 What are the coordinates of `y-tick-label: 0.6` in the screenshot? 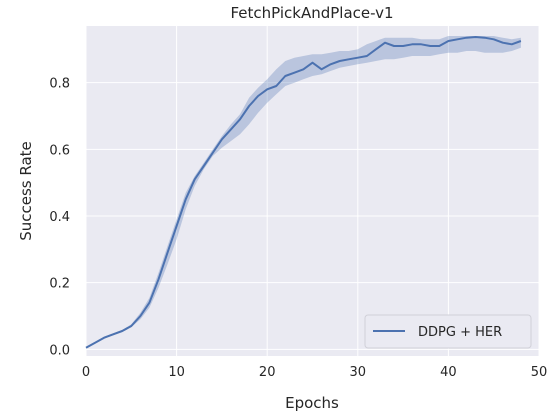 It's located at (59, 150).